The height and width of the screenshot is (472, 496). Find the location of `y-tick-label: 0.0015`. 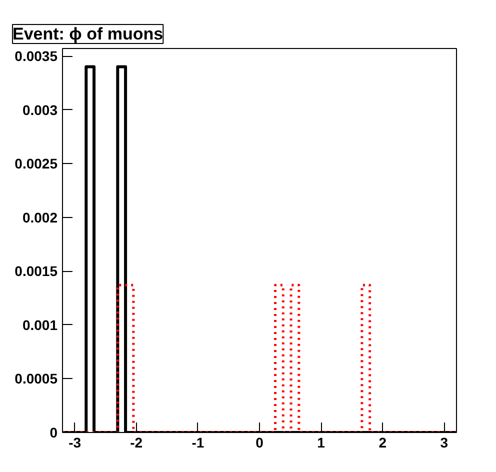

y-tick-label: 0.0015 is located at coordinates (36, 271).